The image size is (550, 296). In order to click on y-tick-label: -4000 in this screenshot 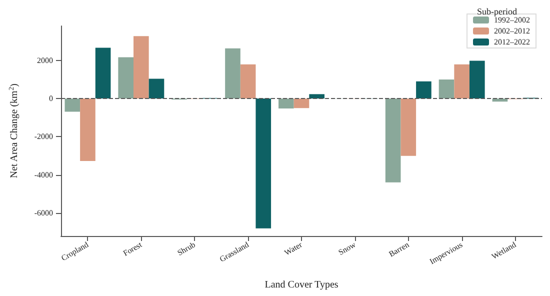, I will do `click(43, 175)`.